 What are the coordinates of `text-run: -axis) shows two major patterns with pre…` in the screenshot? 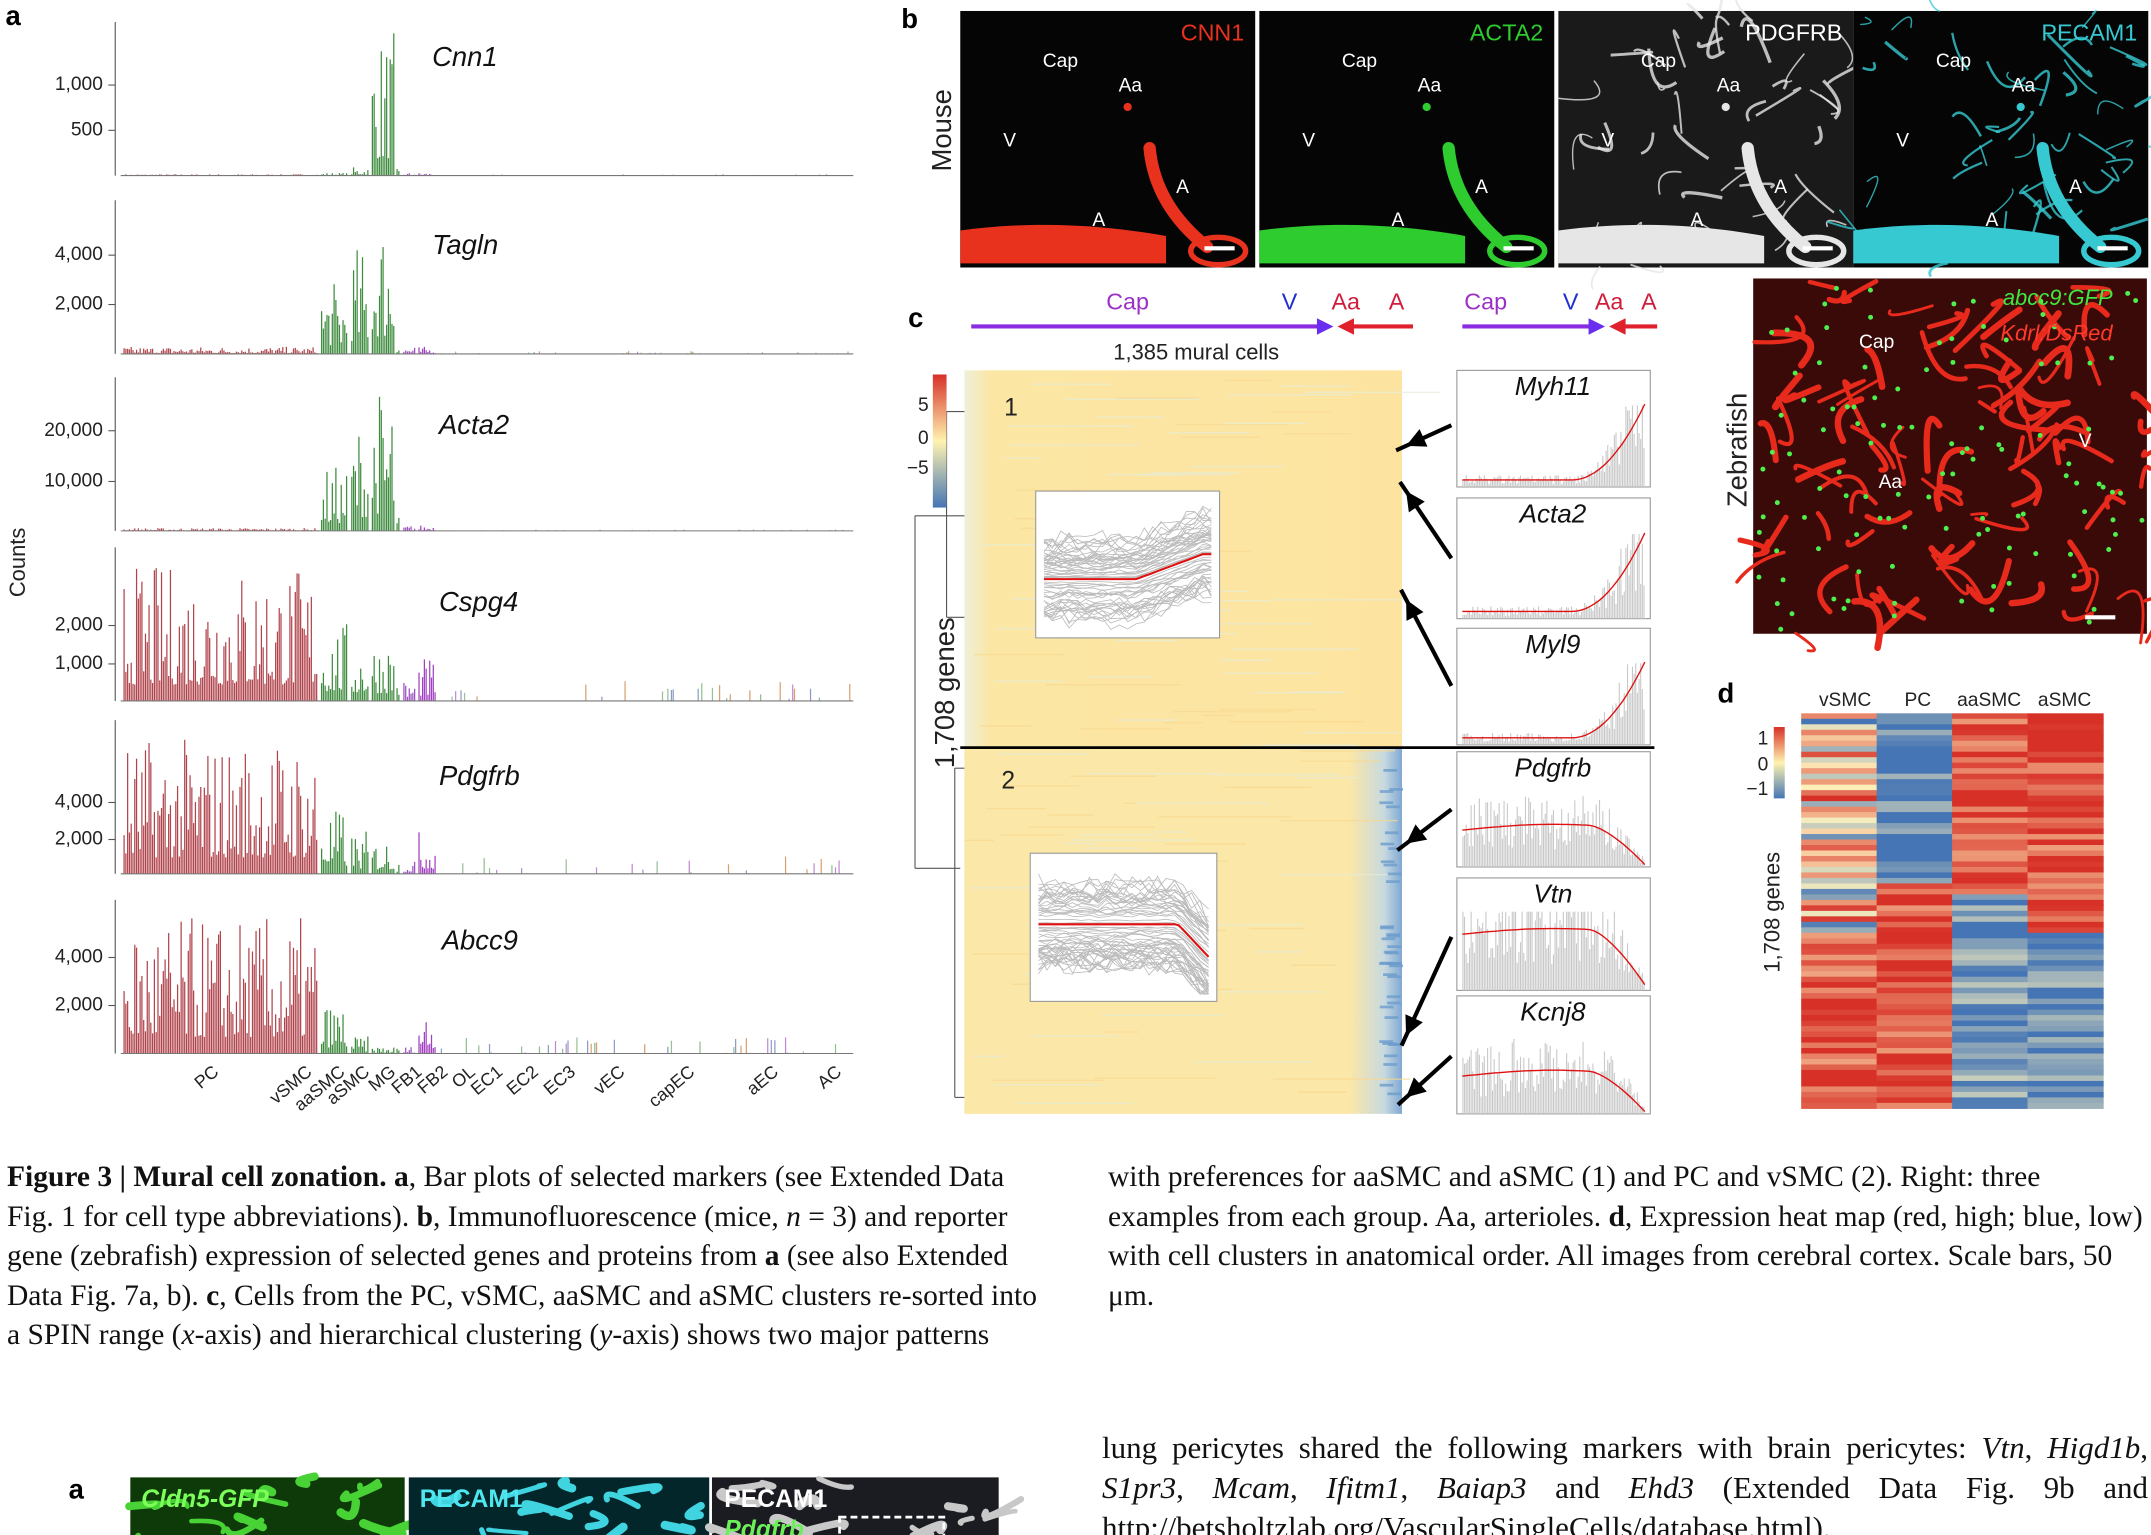 It's located at (1326, 1256).